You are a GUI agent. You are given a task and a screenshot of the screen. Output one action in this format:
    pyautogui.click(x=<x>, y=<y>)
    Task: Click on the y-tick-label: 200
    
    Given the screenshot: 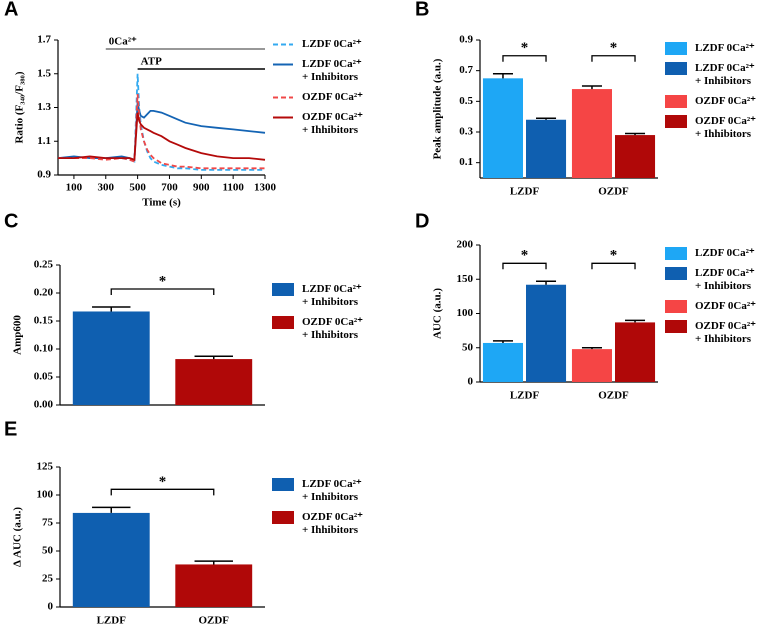 What is the action you would take?
    pyautogui.click(x=465, y=245)
    